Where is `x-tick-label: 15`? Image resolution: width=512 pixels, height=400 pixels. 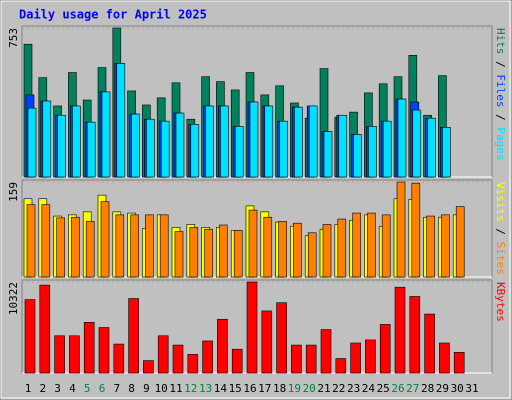 x-tick-label: 15 is located at coordinates (235, 388).